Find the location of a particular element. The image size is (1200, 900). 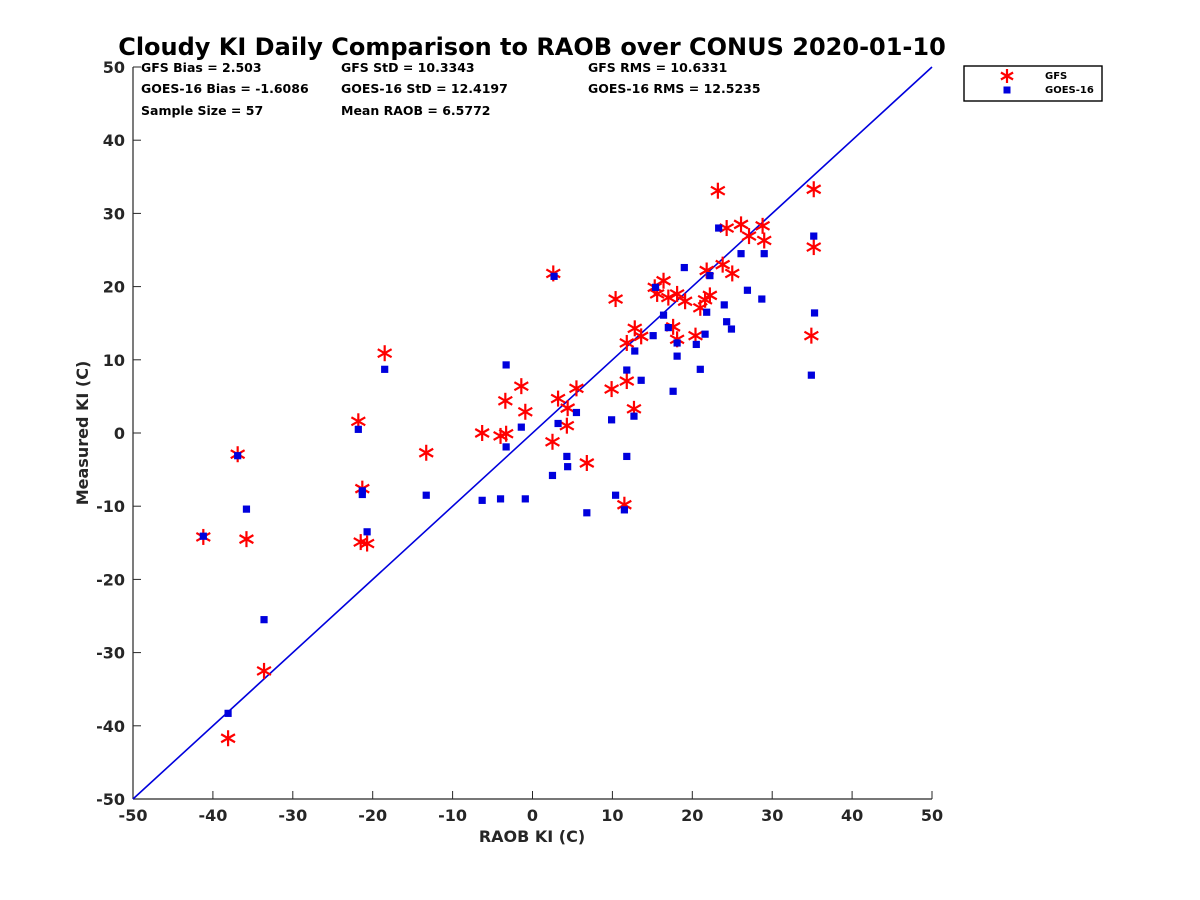

y-tick-label: -20 is located at coordinates (110, 579).